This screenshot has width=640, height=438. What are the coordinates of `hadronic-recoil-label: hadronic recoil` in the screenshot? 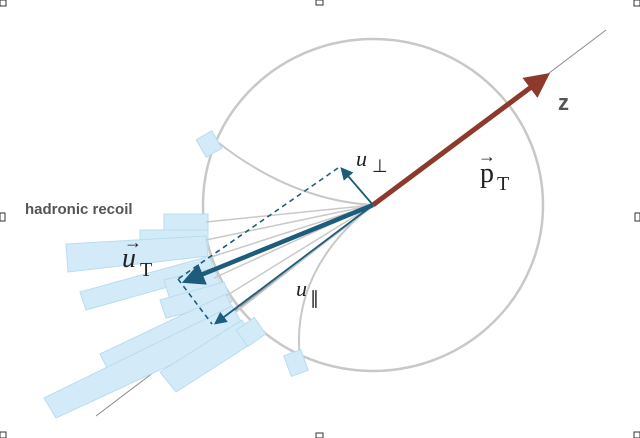 It's located at (79, 209).